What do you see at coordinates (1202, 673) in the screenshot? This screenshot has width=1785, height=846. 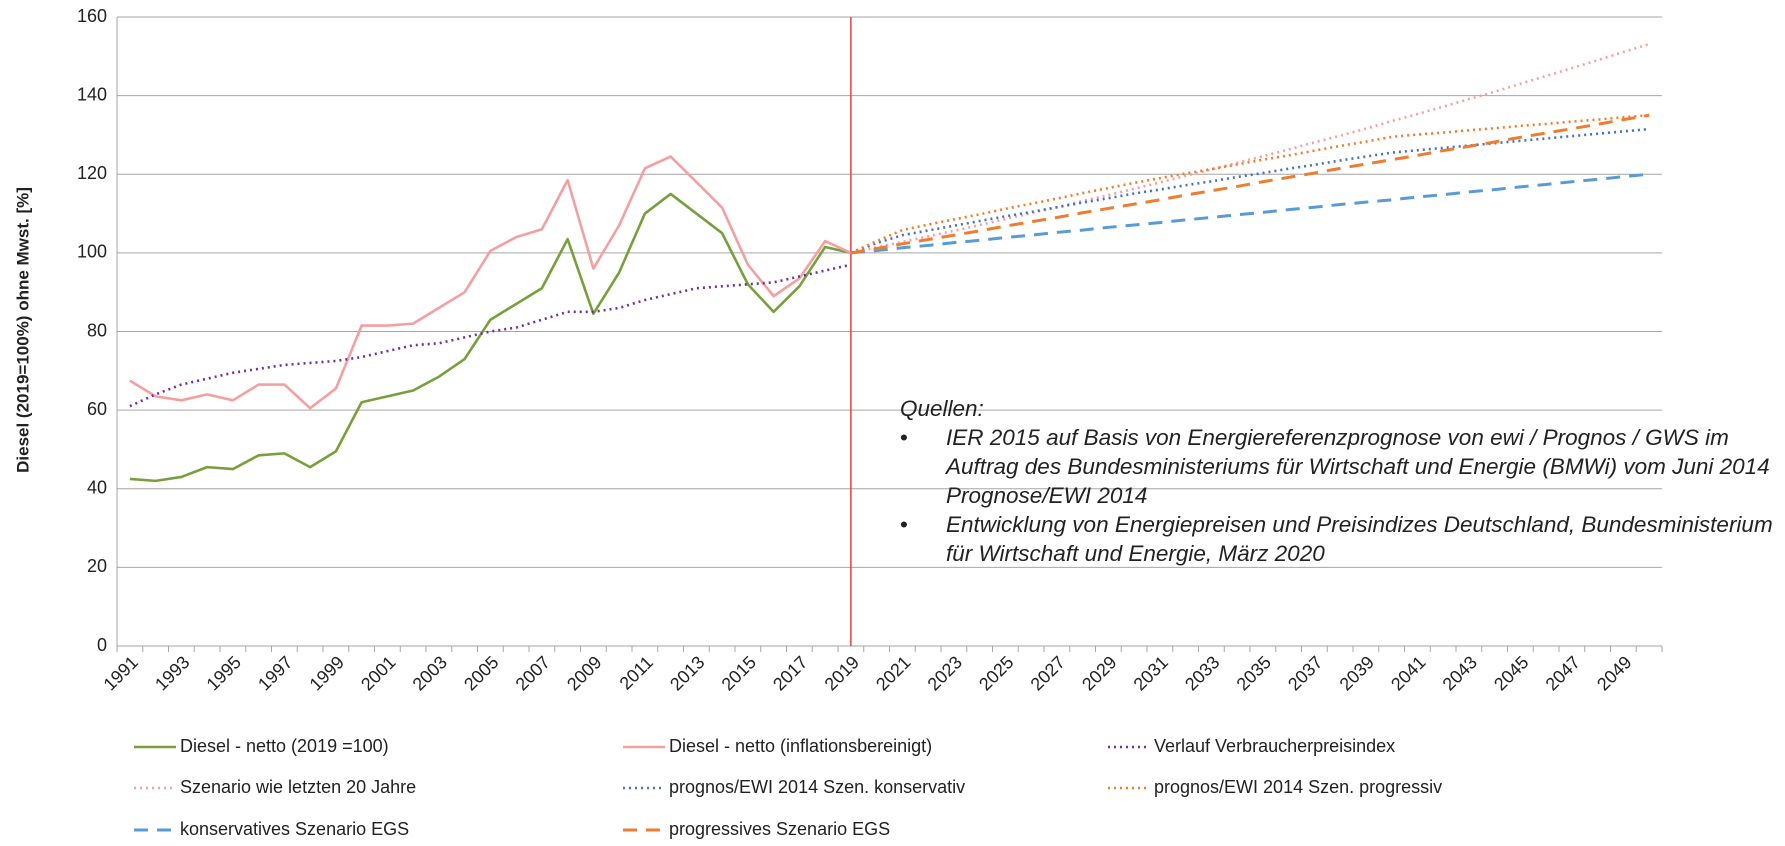 I see `x-tick-label: 2033` at bounding box center [1202, 673].